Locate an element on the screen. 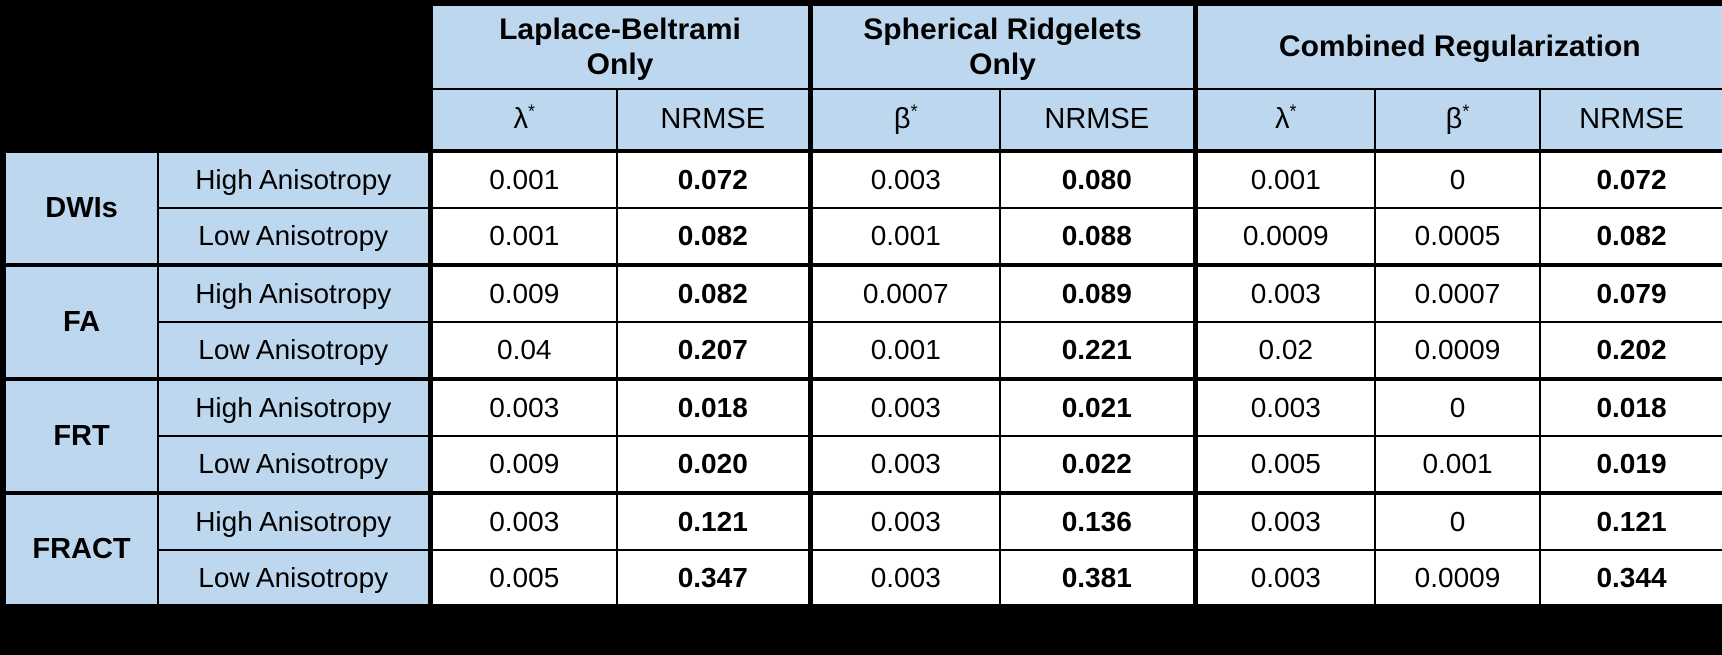 This screenshot has height=655, width=1722. subheader-lambda-lb: λ* is located at coordinates (522, 120).